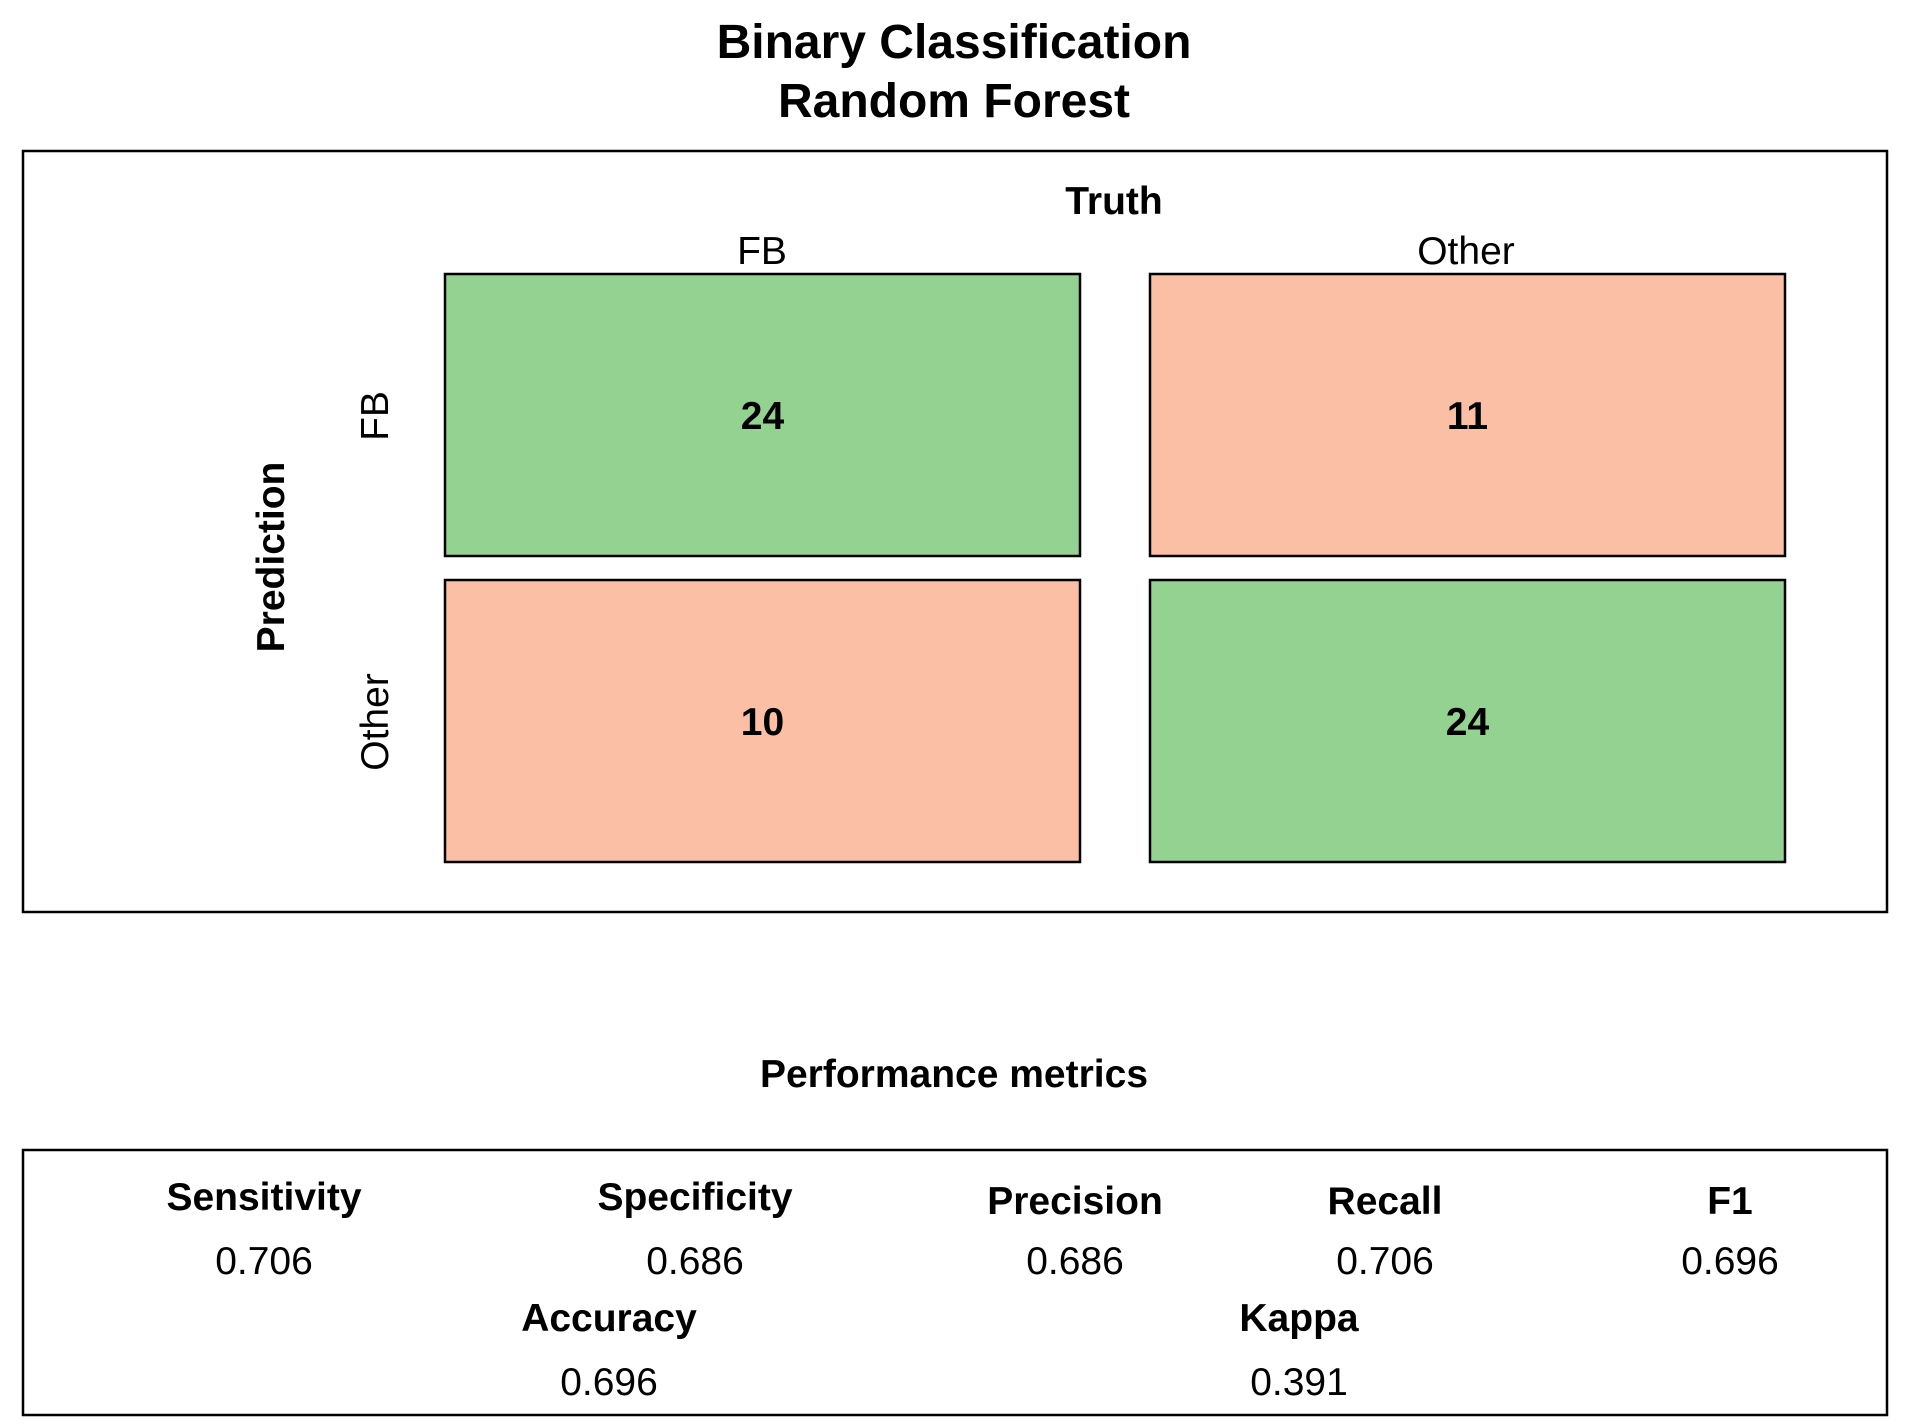  Describe the element at coordinates (609, 1382) in the screenshot. I see `metric-value-accuracy: 0.696` at that location.